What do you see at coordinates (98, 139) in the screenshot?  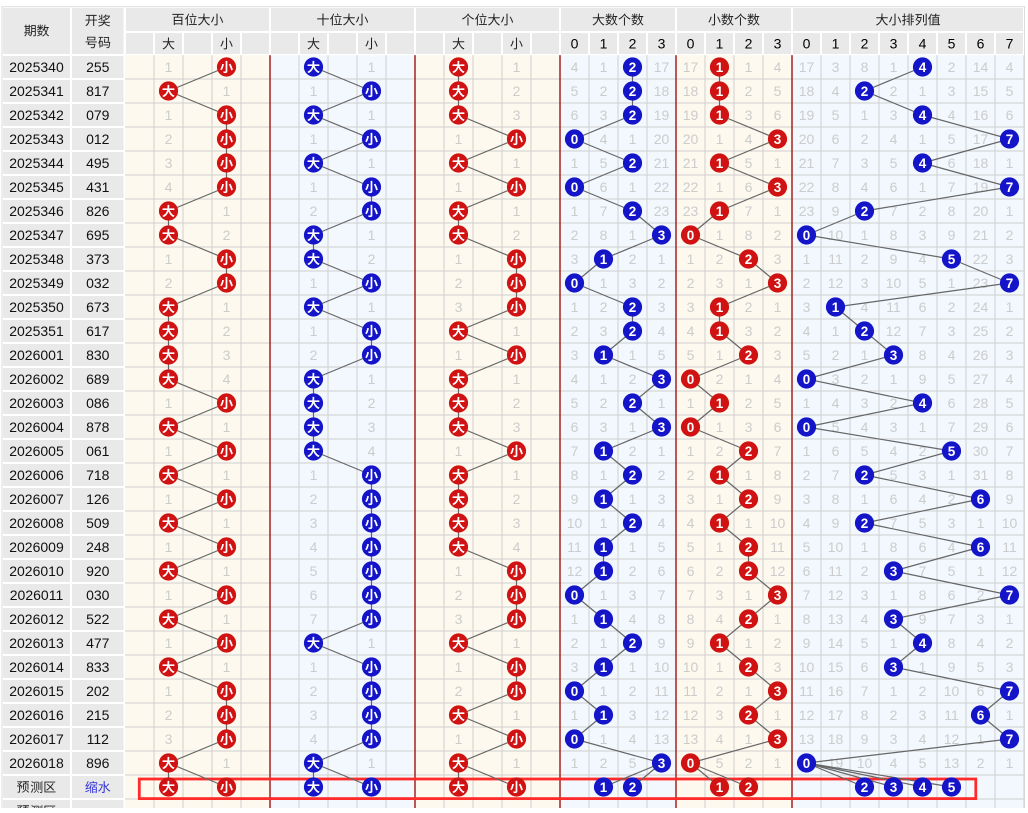 I see `svg-text: 012` at bounding box center [98, 139].